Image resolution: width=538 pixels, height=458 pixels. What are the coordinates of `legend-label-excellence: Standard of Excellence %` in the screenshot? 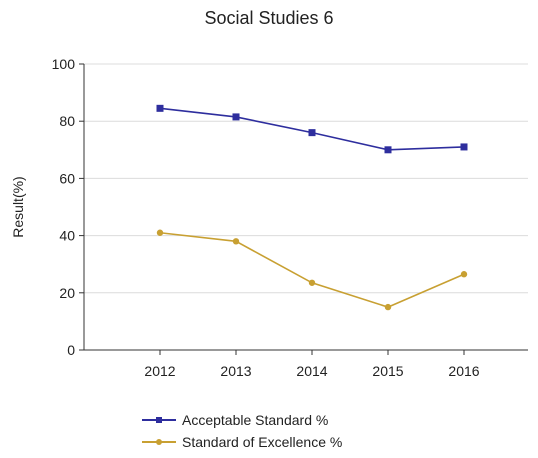 It's located at (262, 442).